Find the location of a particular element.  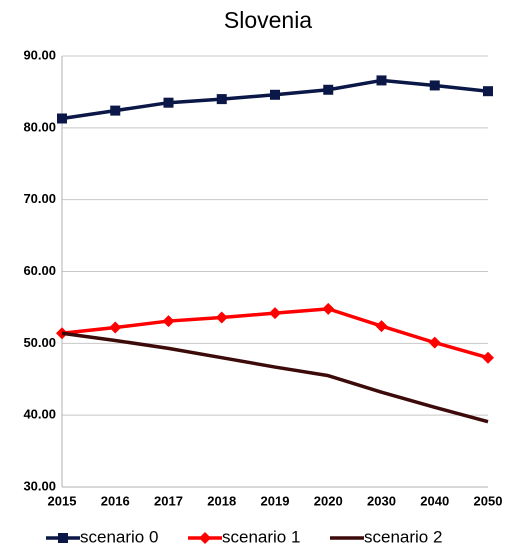

y-tick-label: 60.00 is located at coordinates (39, 270).